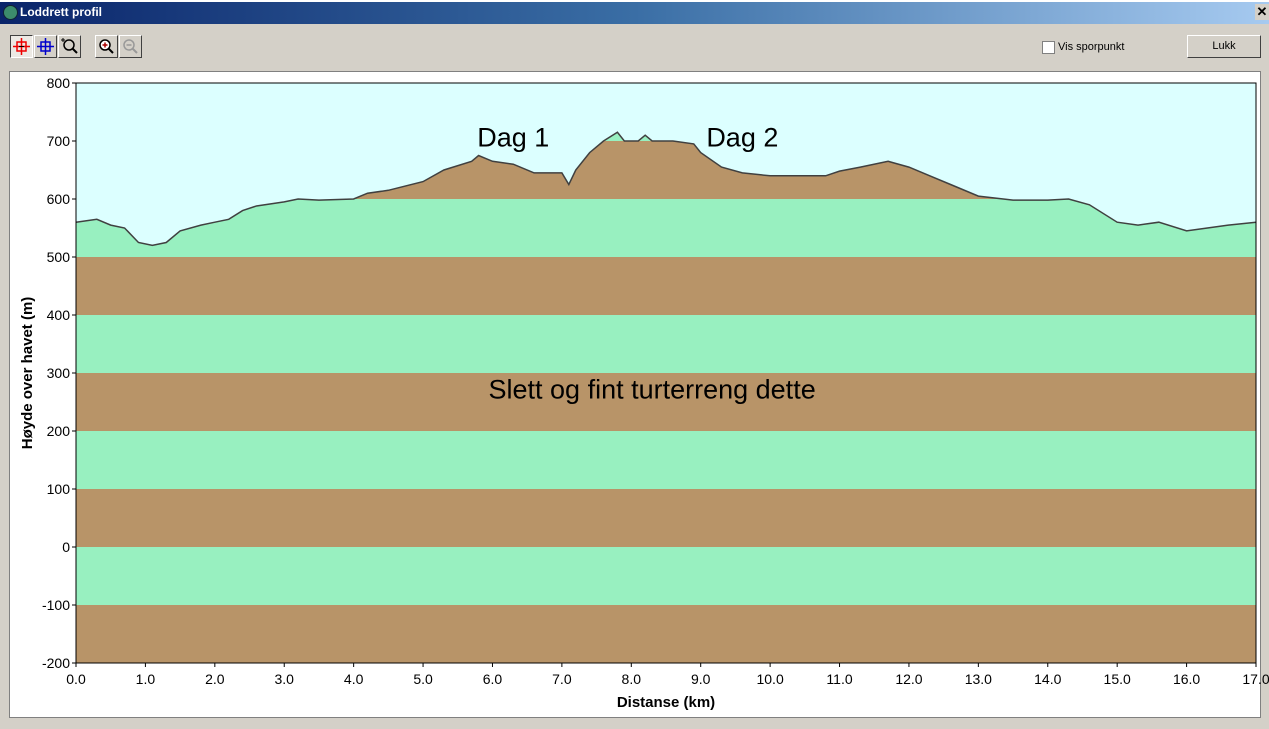 The image size is (1269, 729). What do you see at coordinates (1117, 679) in the screenshot?
I see `x-tick-label: 15.0` at bounding box center [1117, 679].